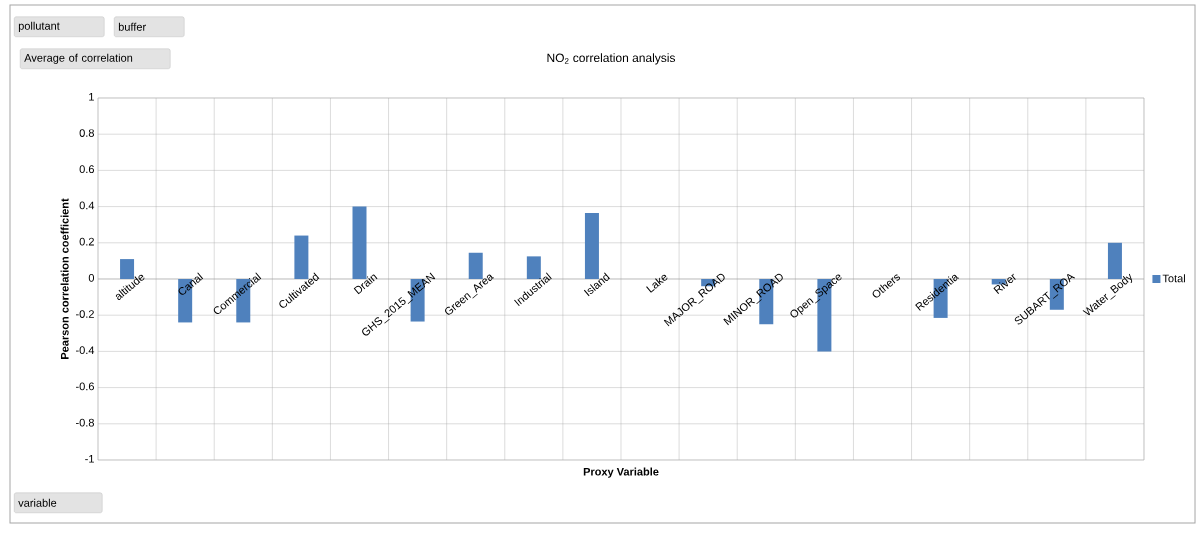 The width and height of the screenshot is (1196, 533). I want to click on text: variable, so click(37, 502).